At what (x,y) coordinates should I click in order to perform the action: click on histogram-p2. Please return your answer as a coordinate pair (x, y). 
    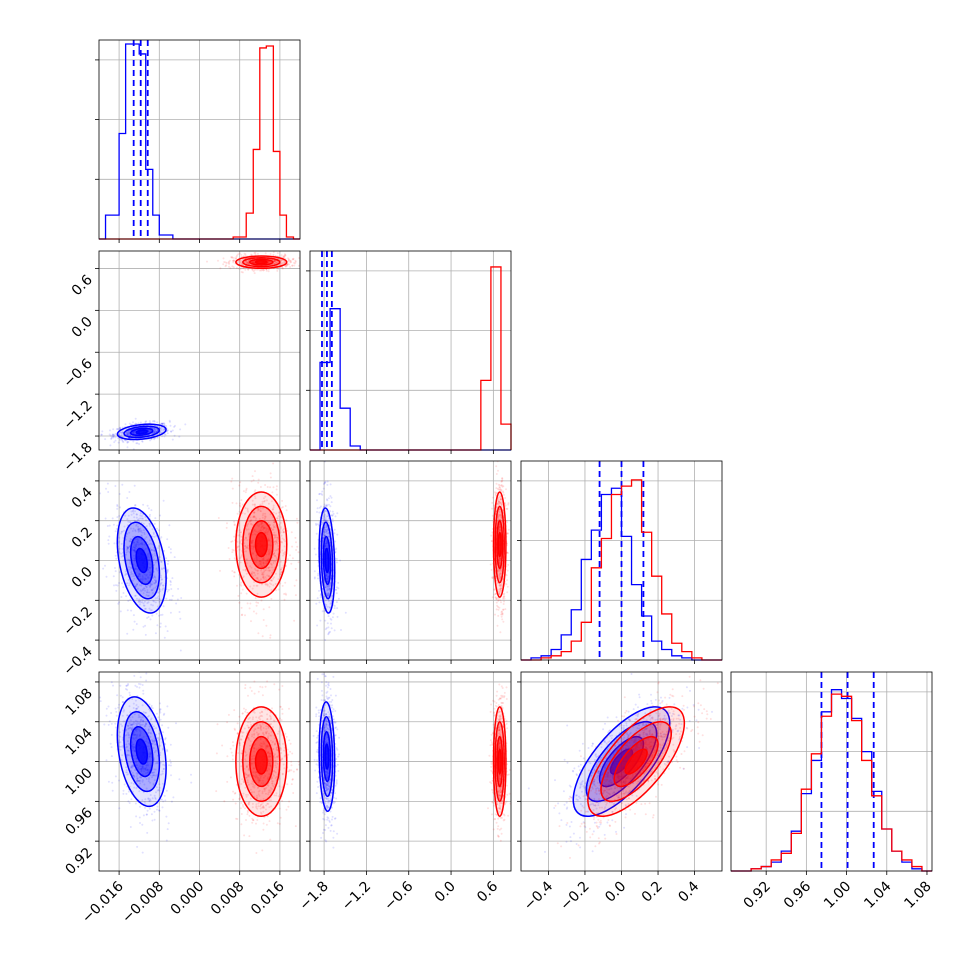
    Looking at the image, I should click on (409, 350).